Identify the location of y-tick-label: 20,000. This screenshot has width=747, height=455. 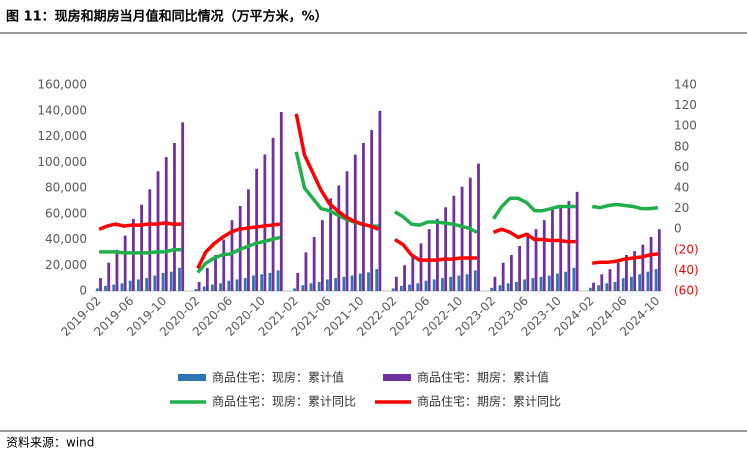
(66, 265).